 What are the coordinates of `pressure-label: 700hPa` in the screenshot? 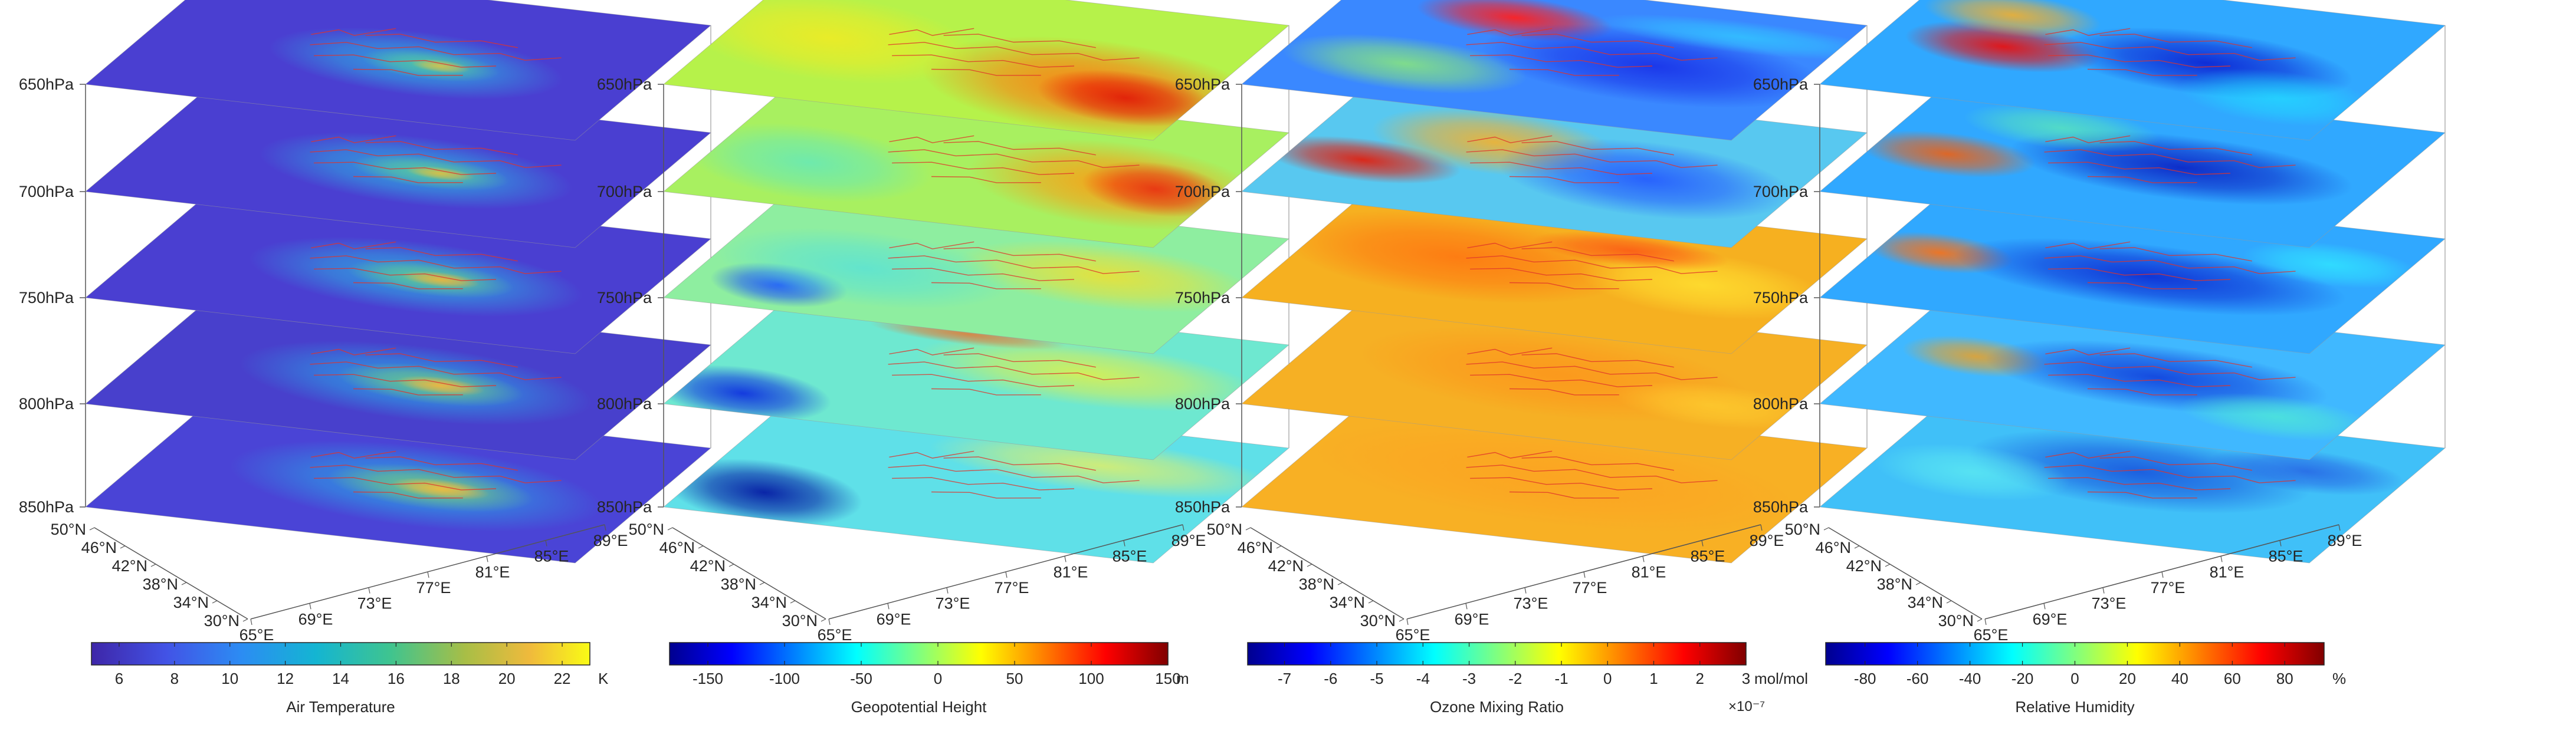 It's located at (46, 191).